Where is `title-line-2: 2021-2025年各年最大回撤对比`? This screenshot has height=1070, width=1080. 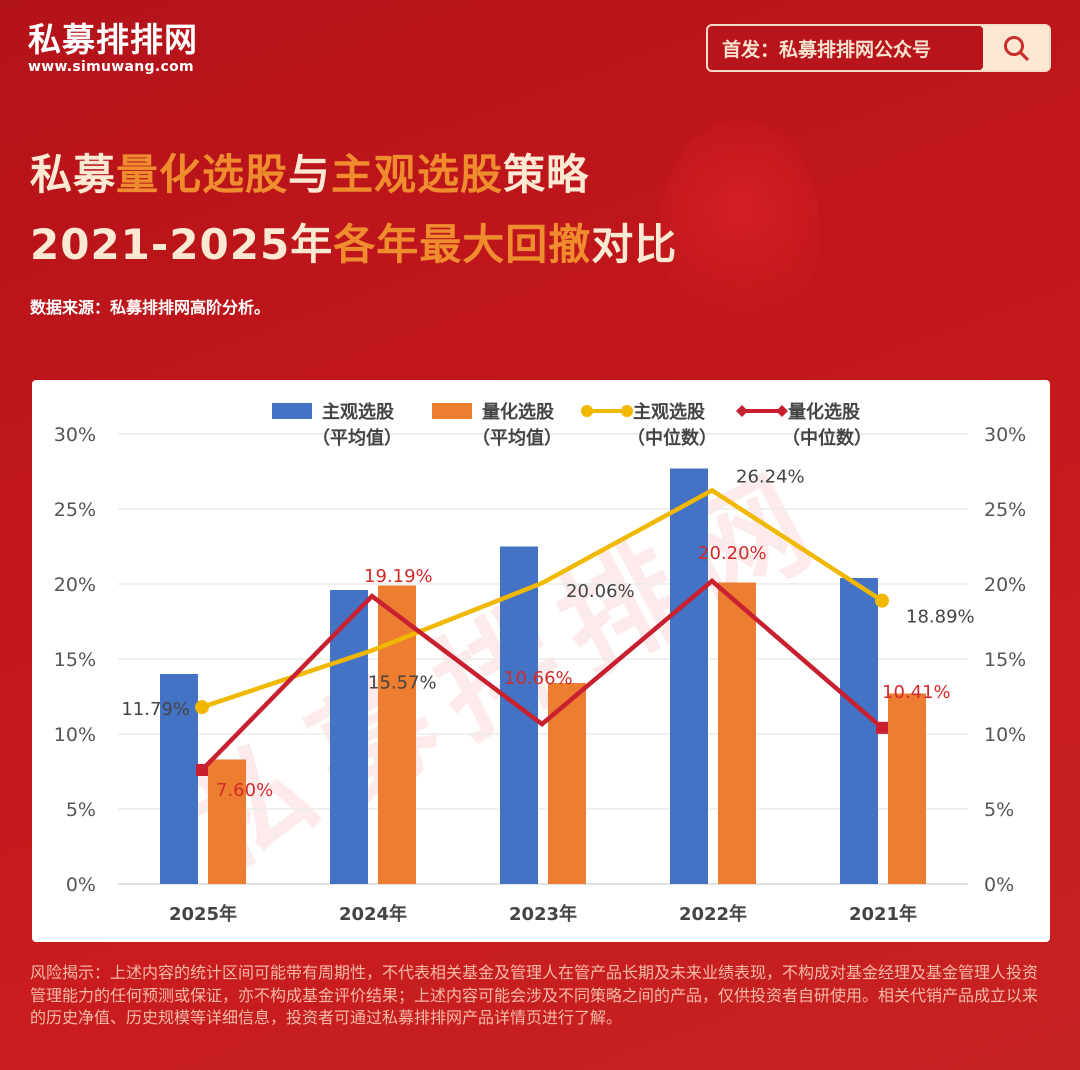
title-line-2: 2021-2025年各年最大回撤对比 is located at coordinates (353, 245).